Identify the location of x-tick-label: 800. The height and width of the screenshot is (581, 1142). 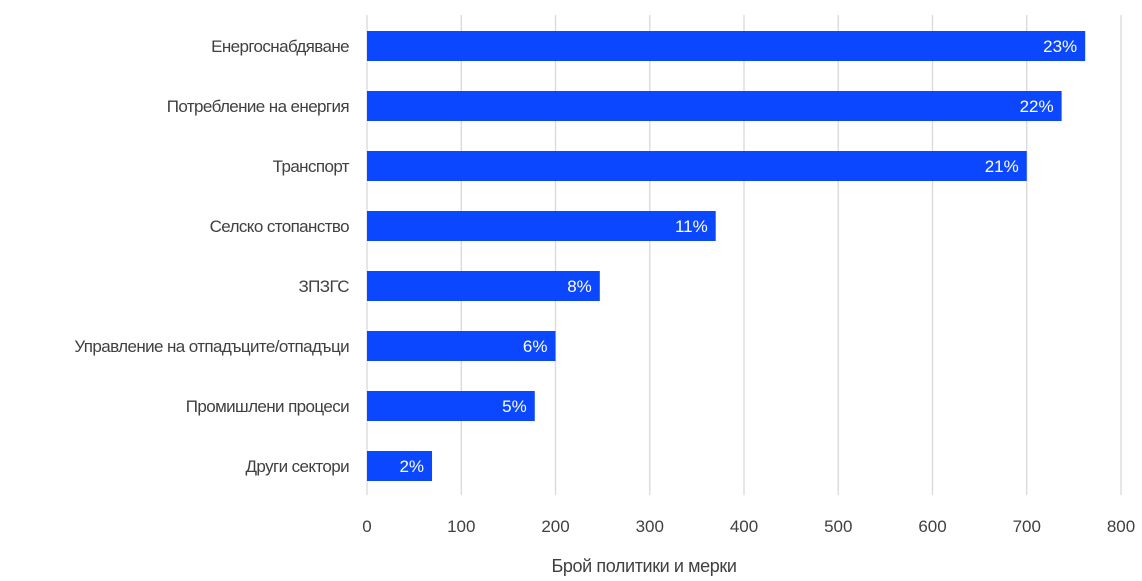
(1121, 526).